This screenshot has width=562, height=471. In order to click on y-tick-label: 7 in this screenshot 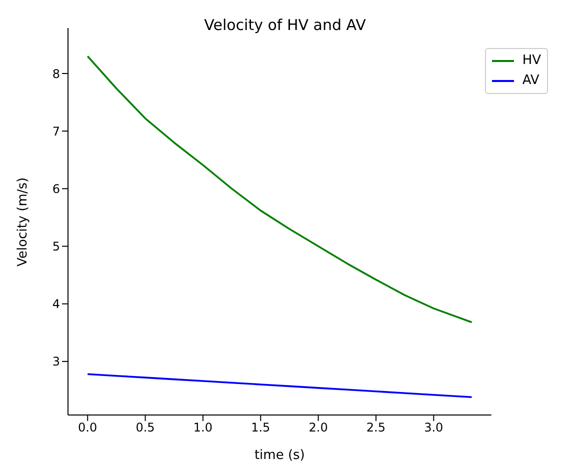, I will do `click(56, 131)`.